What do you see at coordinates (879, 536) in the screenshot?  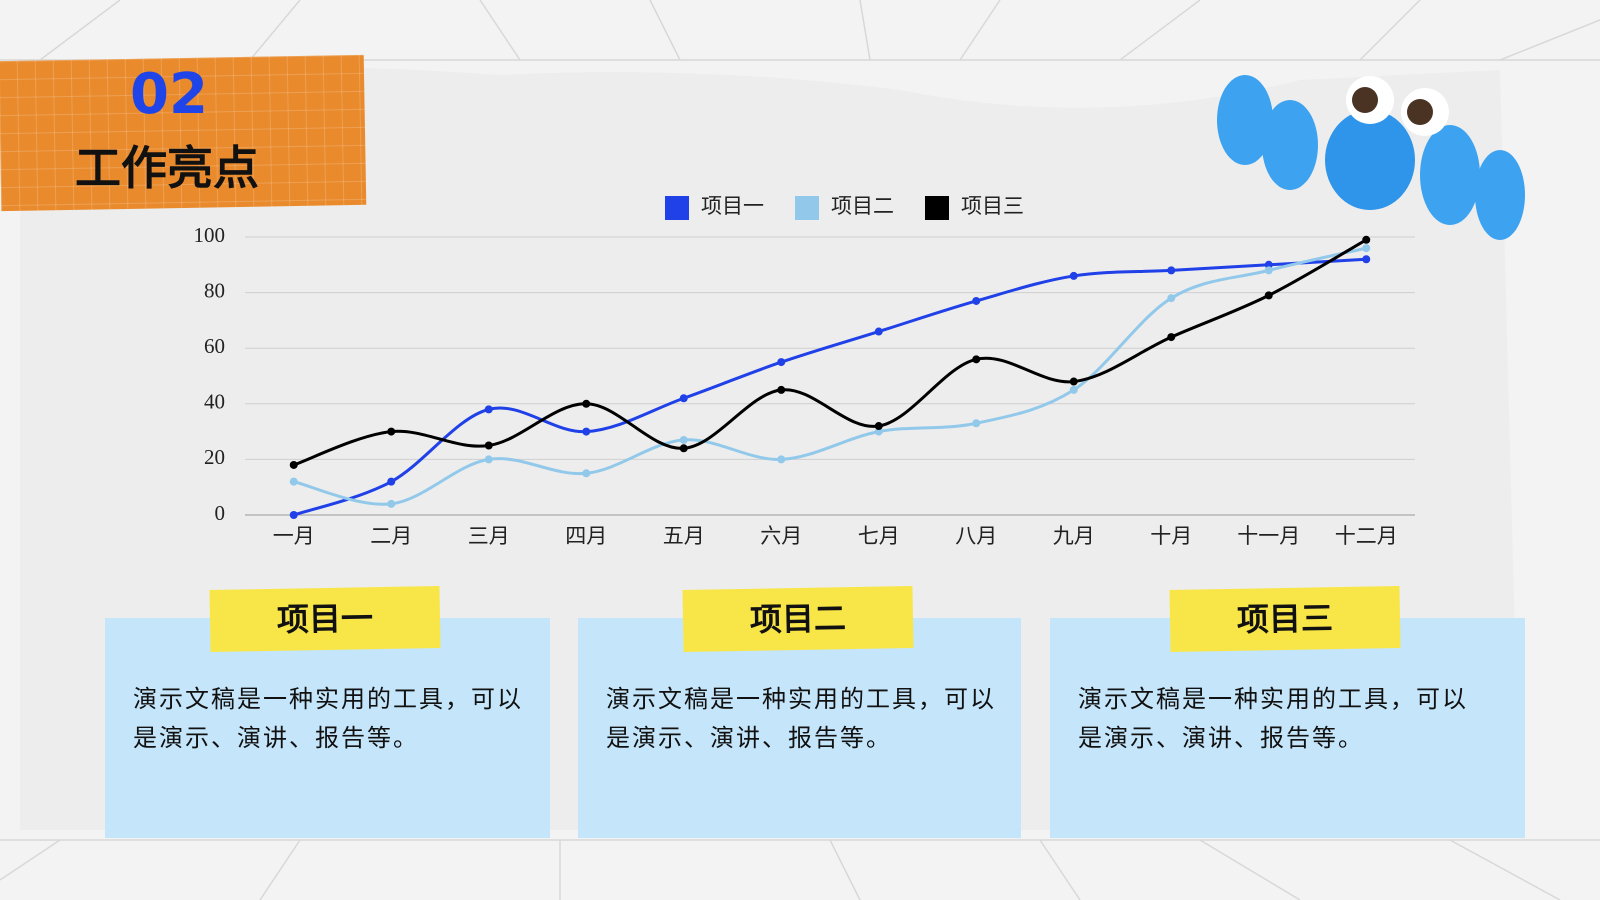 I see `x-tick-label: 七月` at bounding box center [879, 536].